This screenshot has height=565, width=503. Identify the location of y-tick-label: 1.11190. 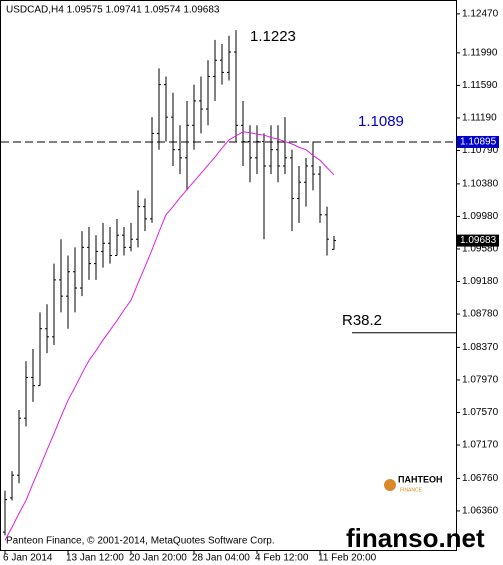
(479, 118).